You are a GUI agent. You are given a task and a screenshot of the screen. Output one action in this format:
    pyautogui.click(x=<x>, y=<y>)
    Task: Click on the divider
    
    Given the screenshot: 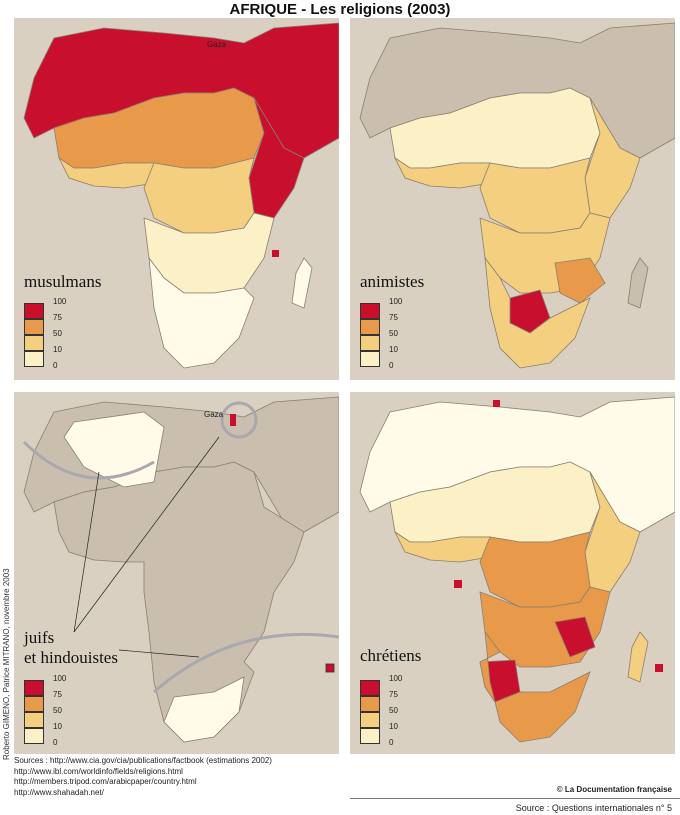 What is the action you would take?
    pyautogui.click(x=515, y=798)
    